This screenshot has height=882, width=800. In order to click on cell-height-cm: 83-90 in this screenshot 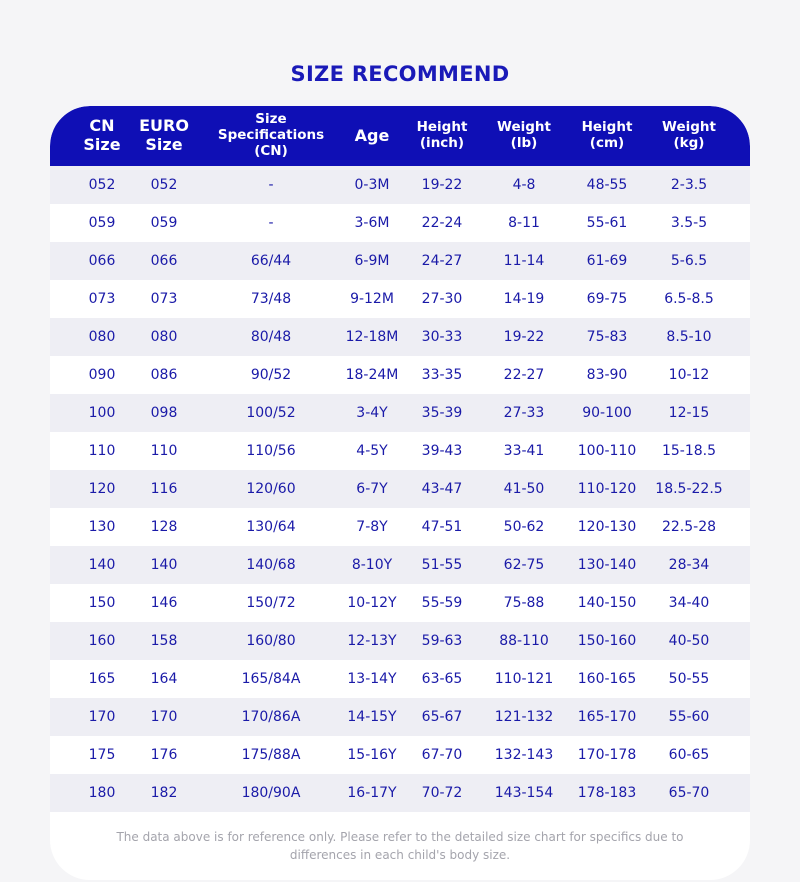, I will do `click(607, 375)`.